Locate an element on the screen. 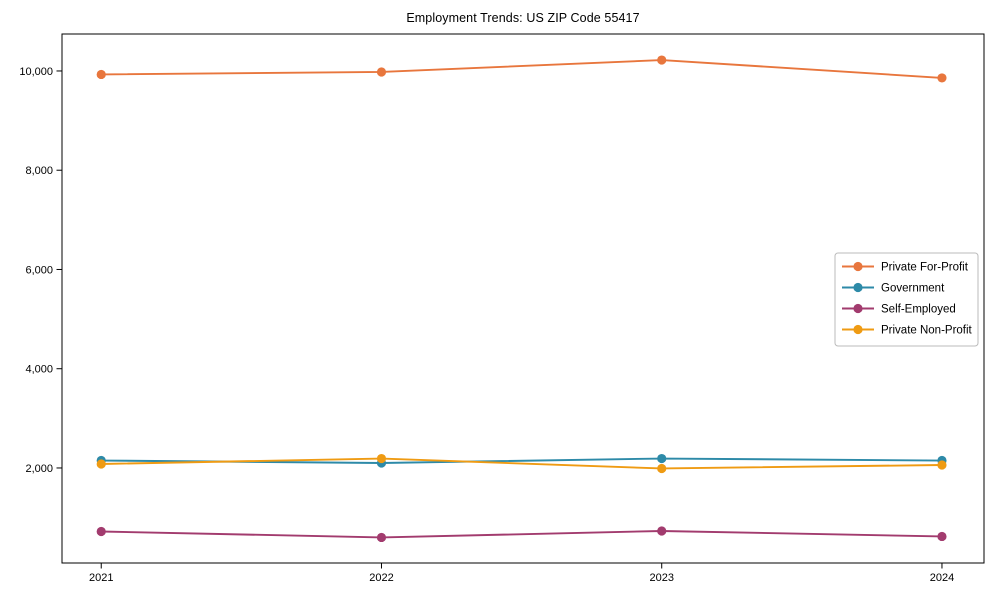  data-point-private-for-profit-2022 is located at coordinates (381, 72).